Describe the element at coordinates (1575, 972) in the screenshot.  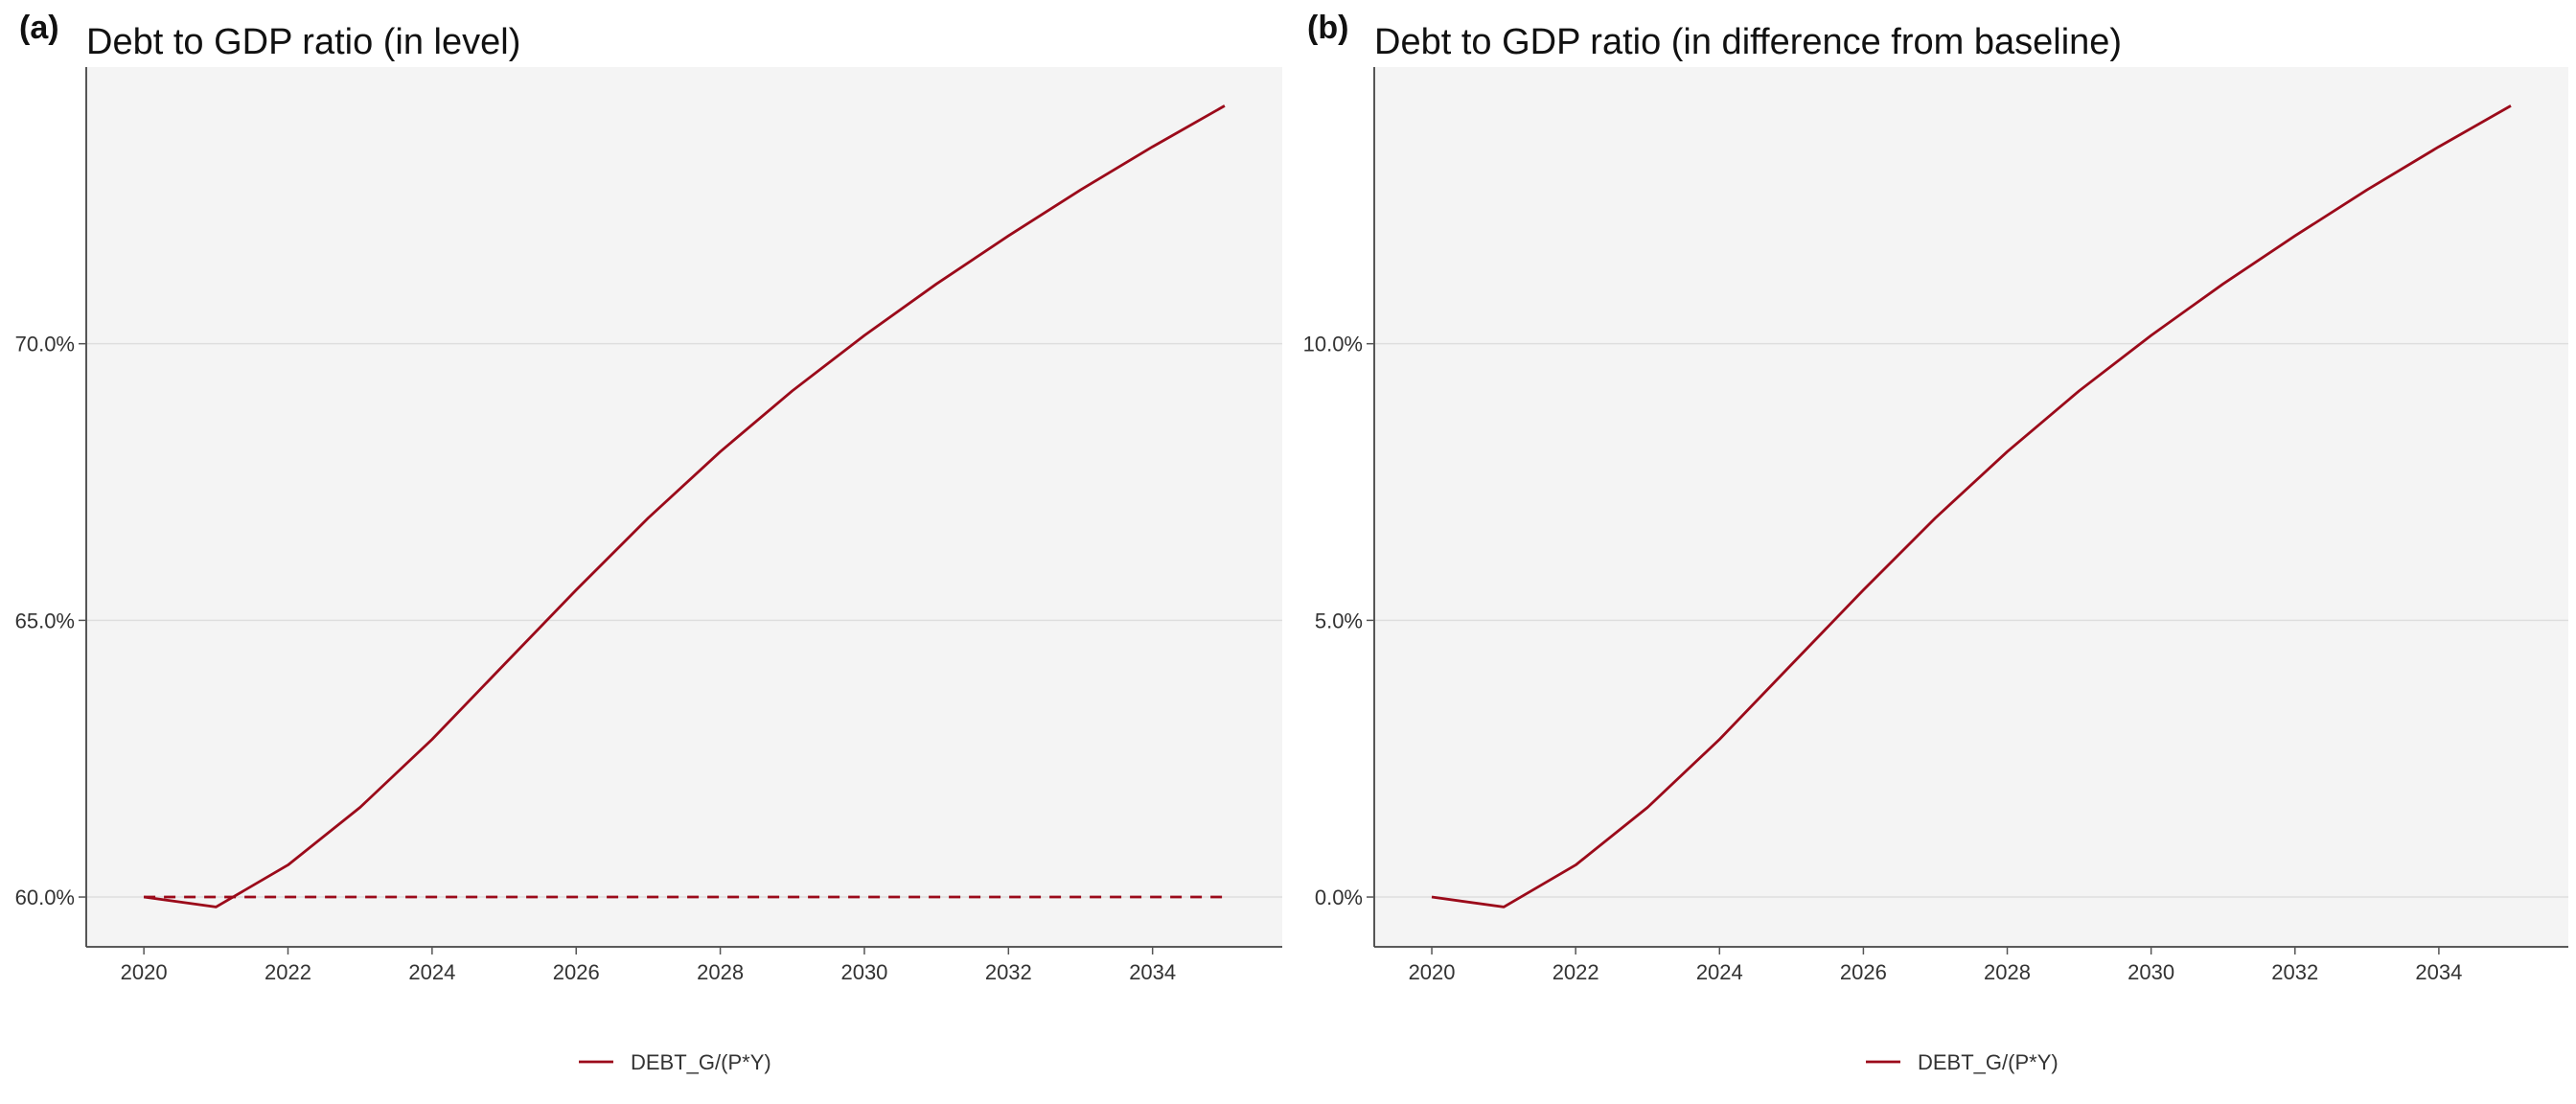
I see `panel-b-xtick-label: 2022` at that location.